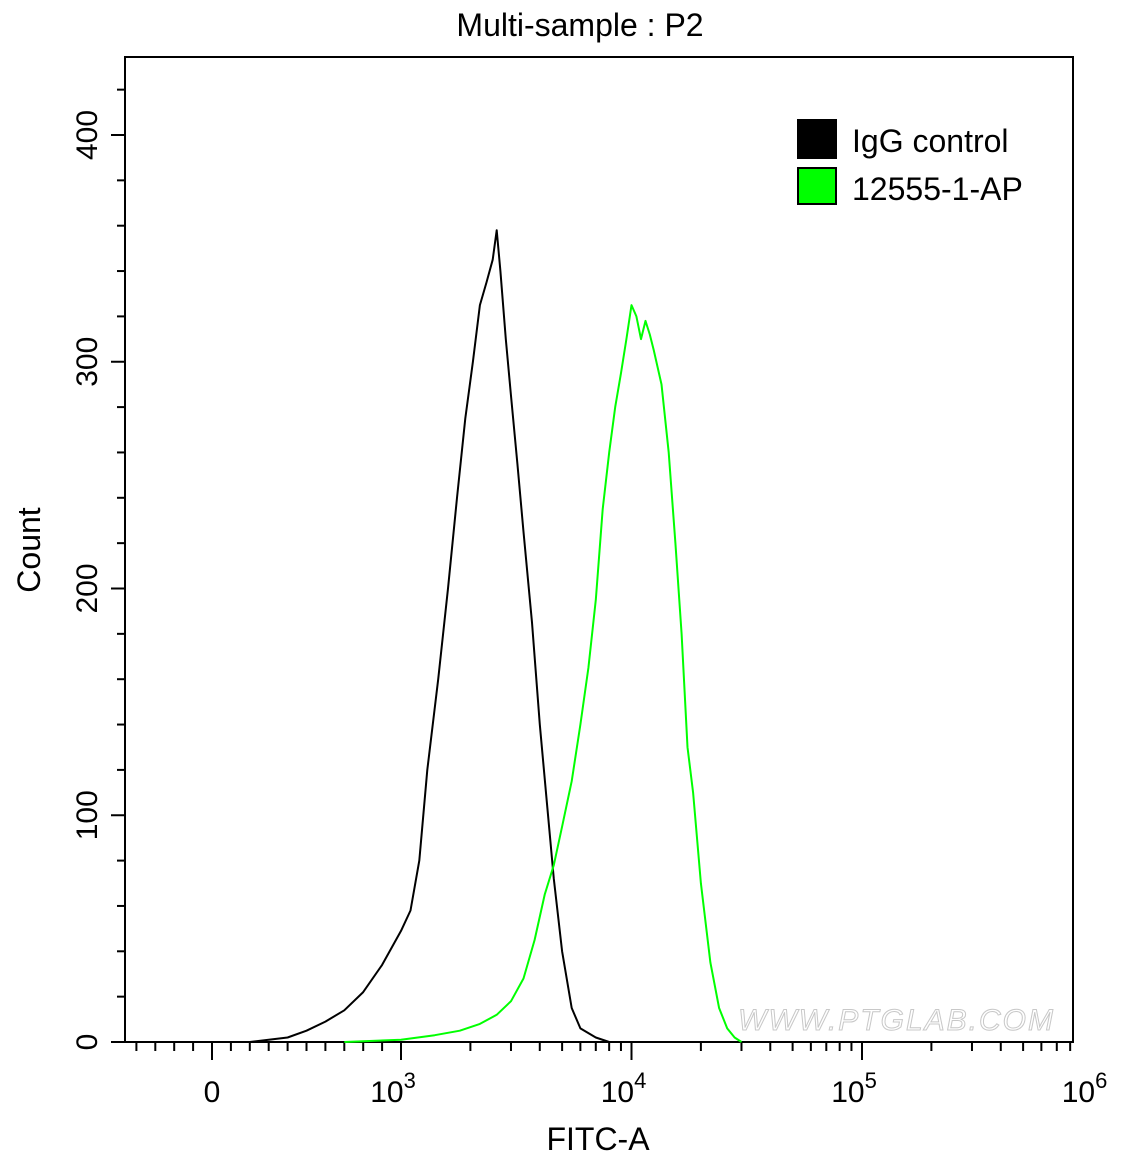 The width and height of the screenshot is (1121, 1159). What do you see at coordinates (87, 135) in the screenshot?
I see `y-tick-label: 400` at bounding box center [87, 135].